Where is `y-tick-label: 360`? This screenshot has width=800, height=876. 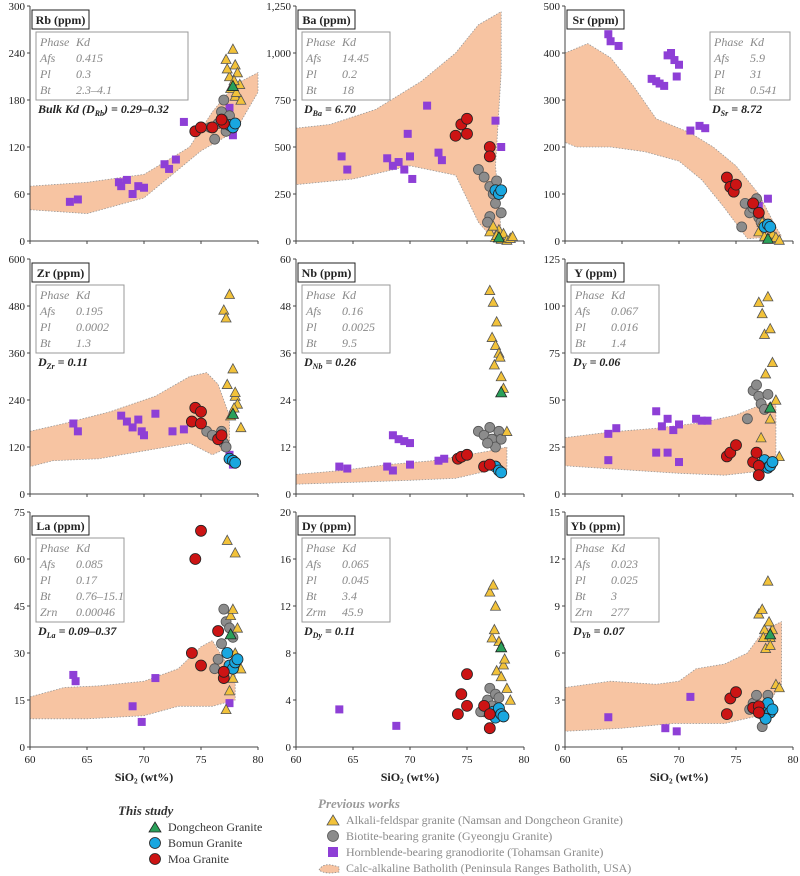 y-tick-label: 360 is located at coordinates (17, 354).